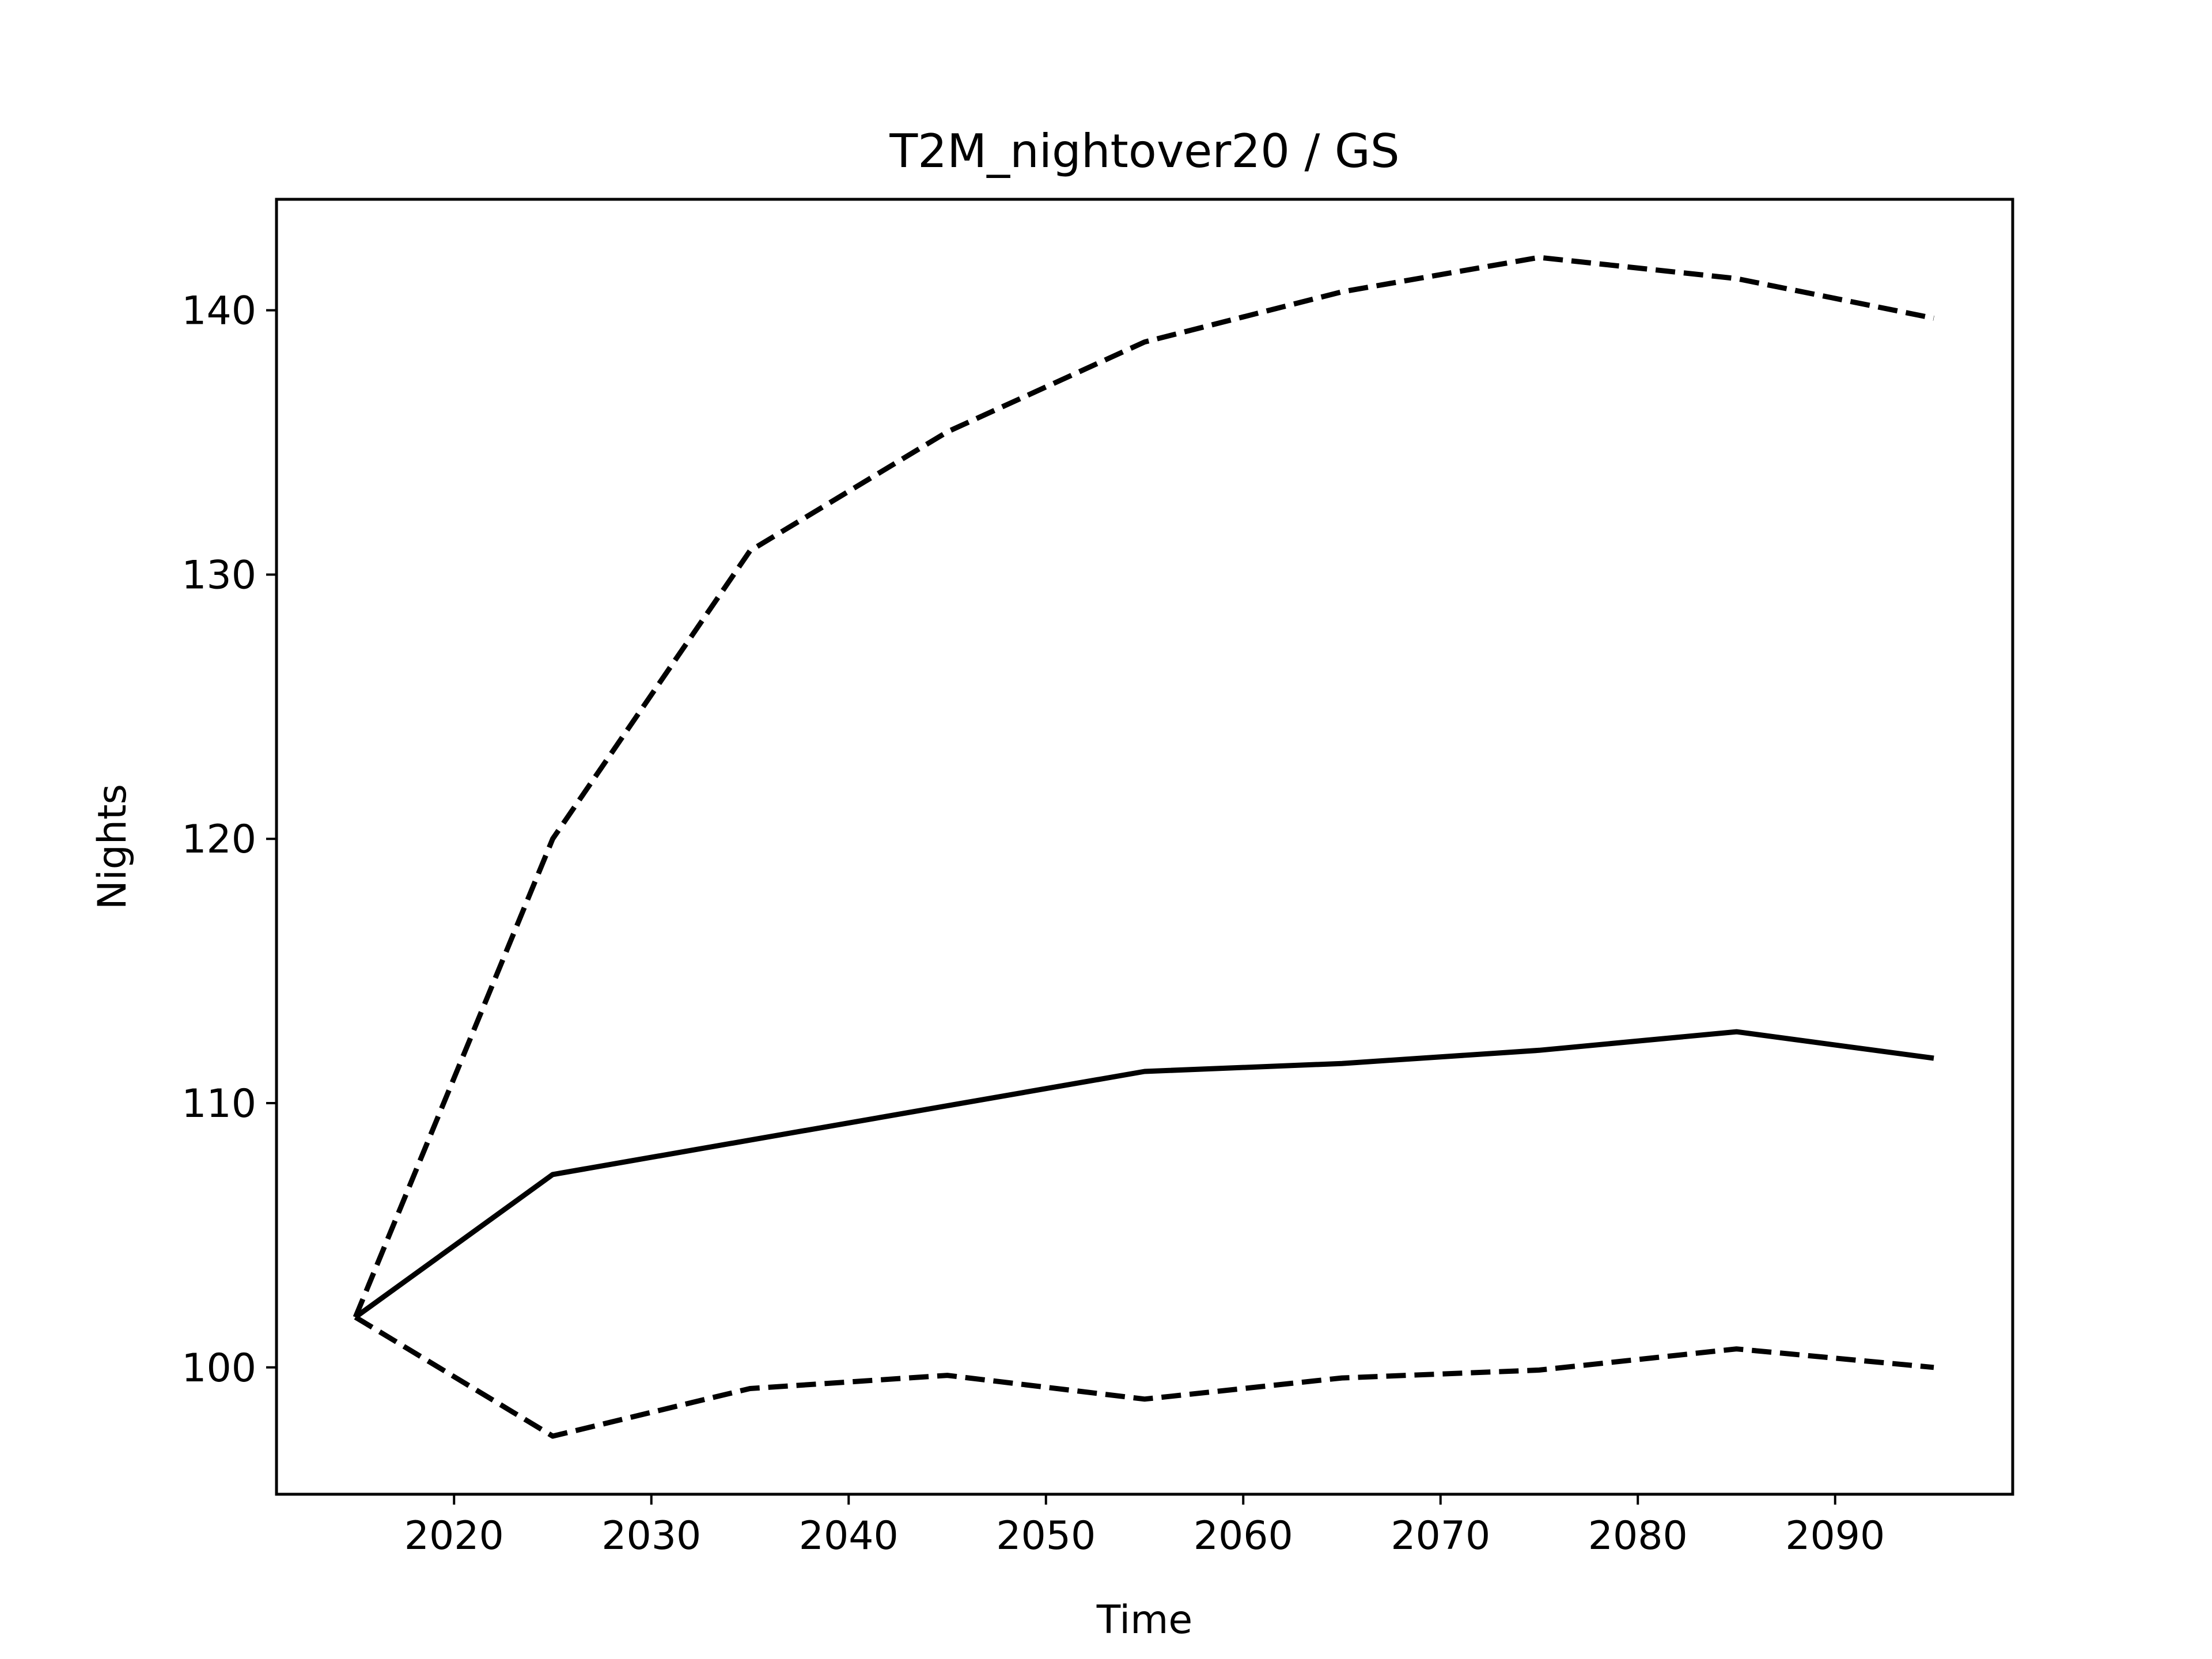 This screenshot has height=1659, width=2212. I want to click on chart-title: T2M_nightover20 / GS, so click(1144, 151).